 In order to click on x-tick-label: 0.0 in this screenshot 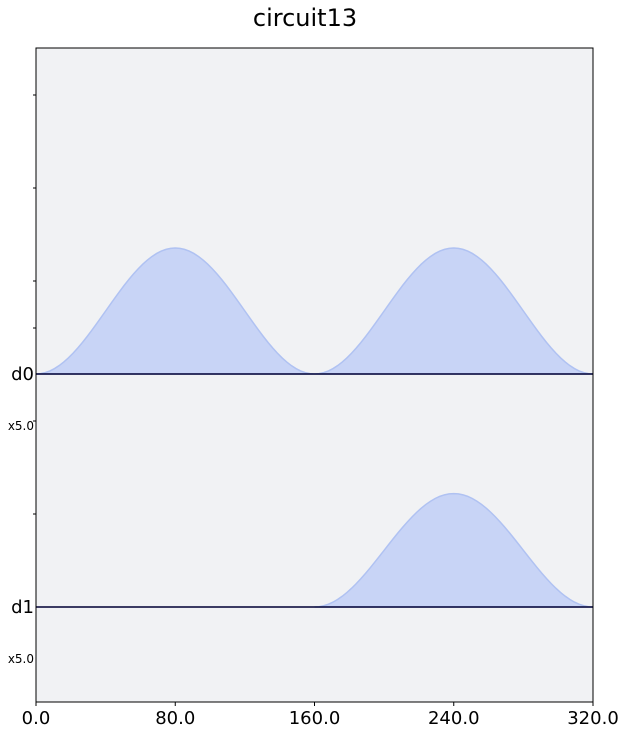, I will do `click(36, 718)`.